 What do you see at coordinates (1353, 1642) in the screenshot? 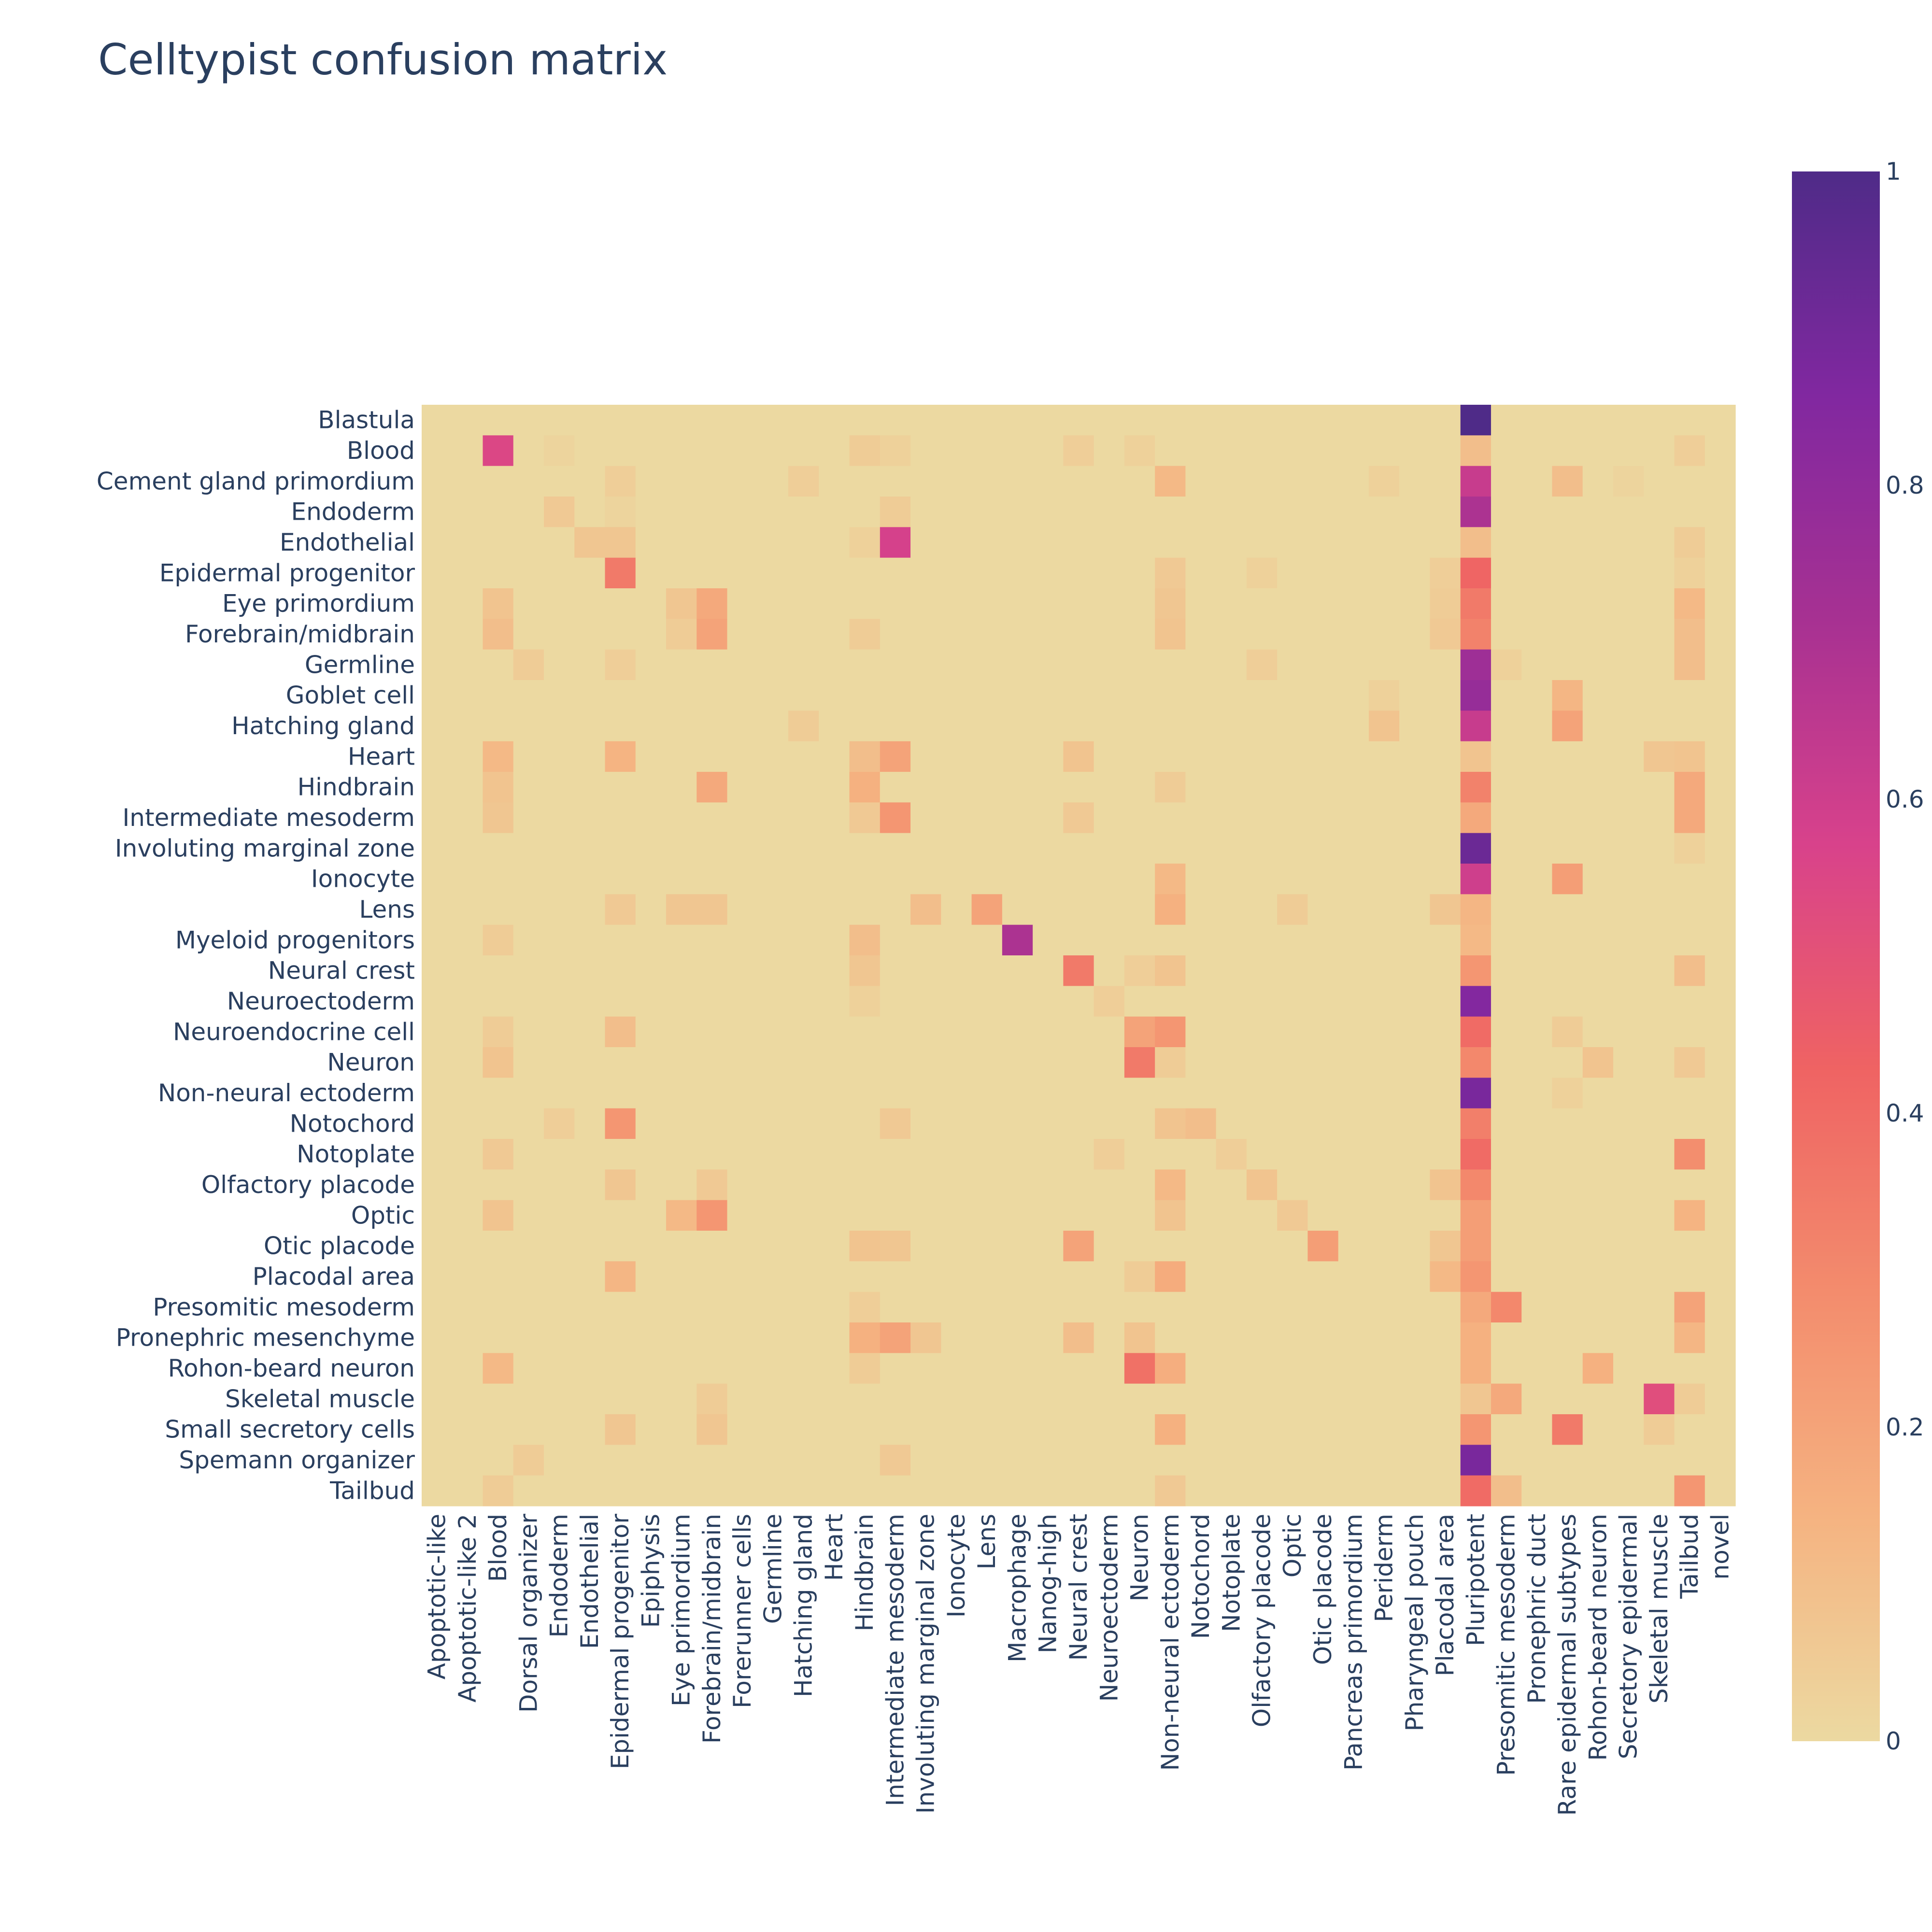
I see `x-tick-label: Pancreas primordium` at bounding box center [1353, 1642].